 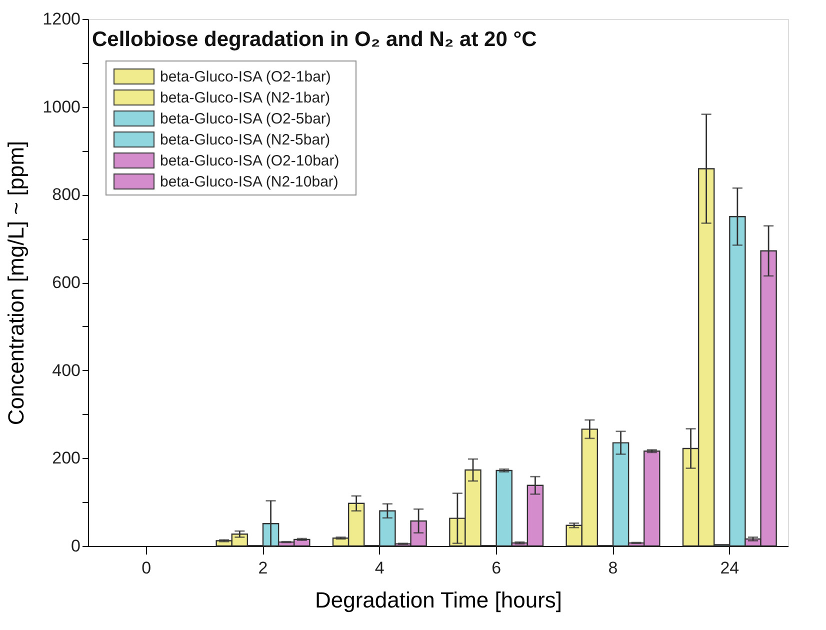 I want to click on legend-label: beta-Gluco-ISA (O2-5bar), so click(x=245, y=119).